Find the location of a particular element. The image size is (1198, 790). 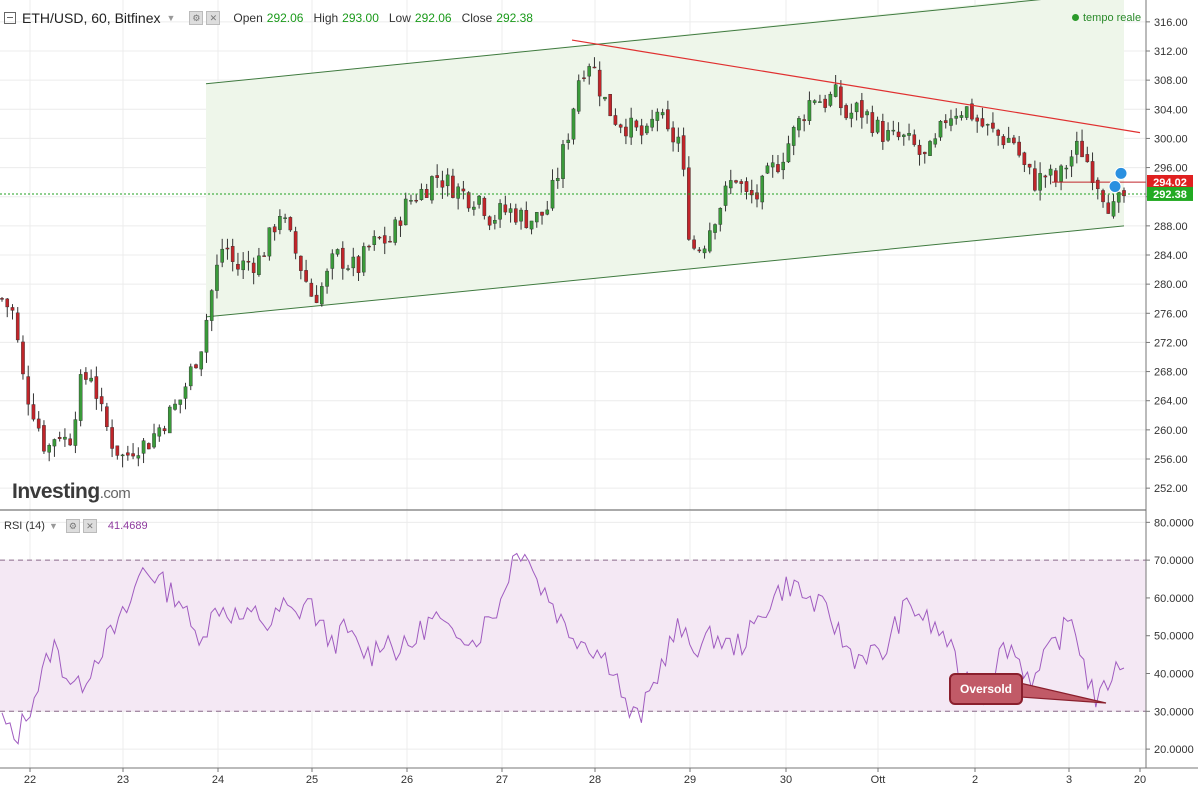

price-tag-bg is located at coordinates (1170, 181).